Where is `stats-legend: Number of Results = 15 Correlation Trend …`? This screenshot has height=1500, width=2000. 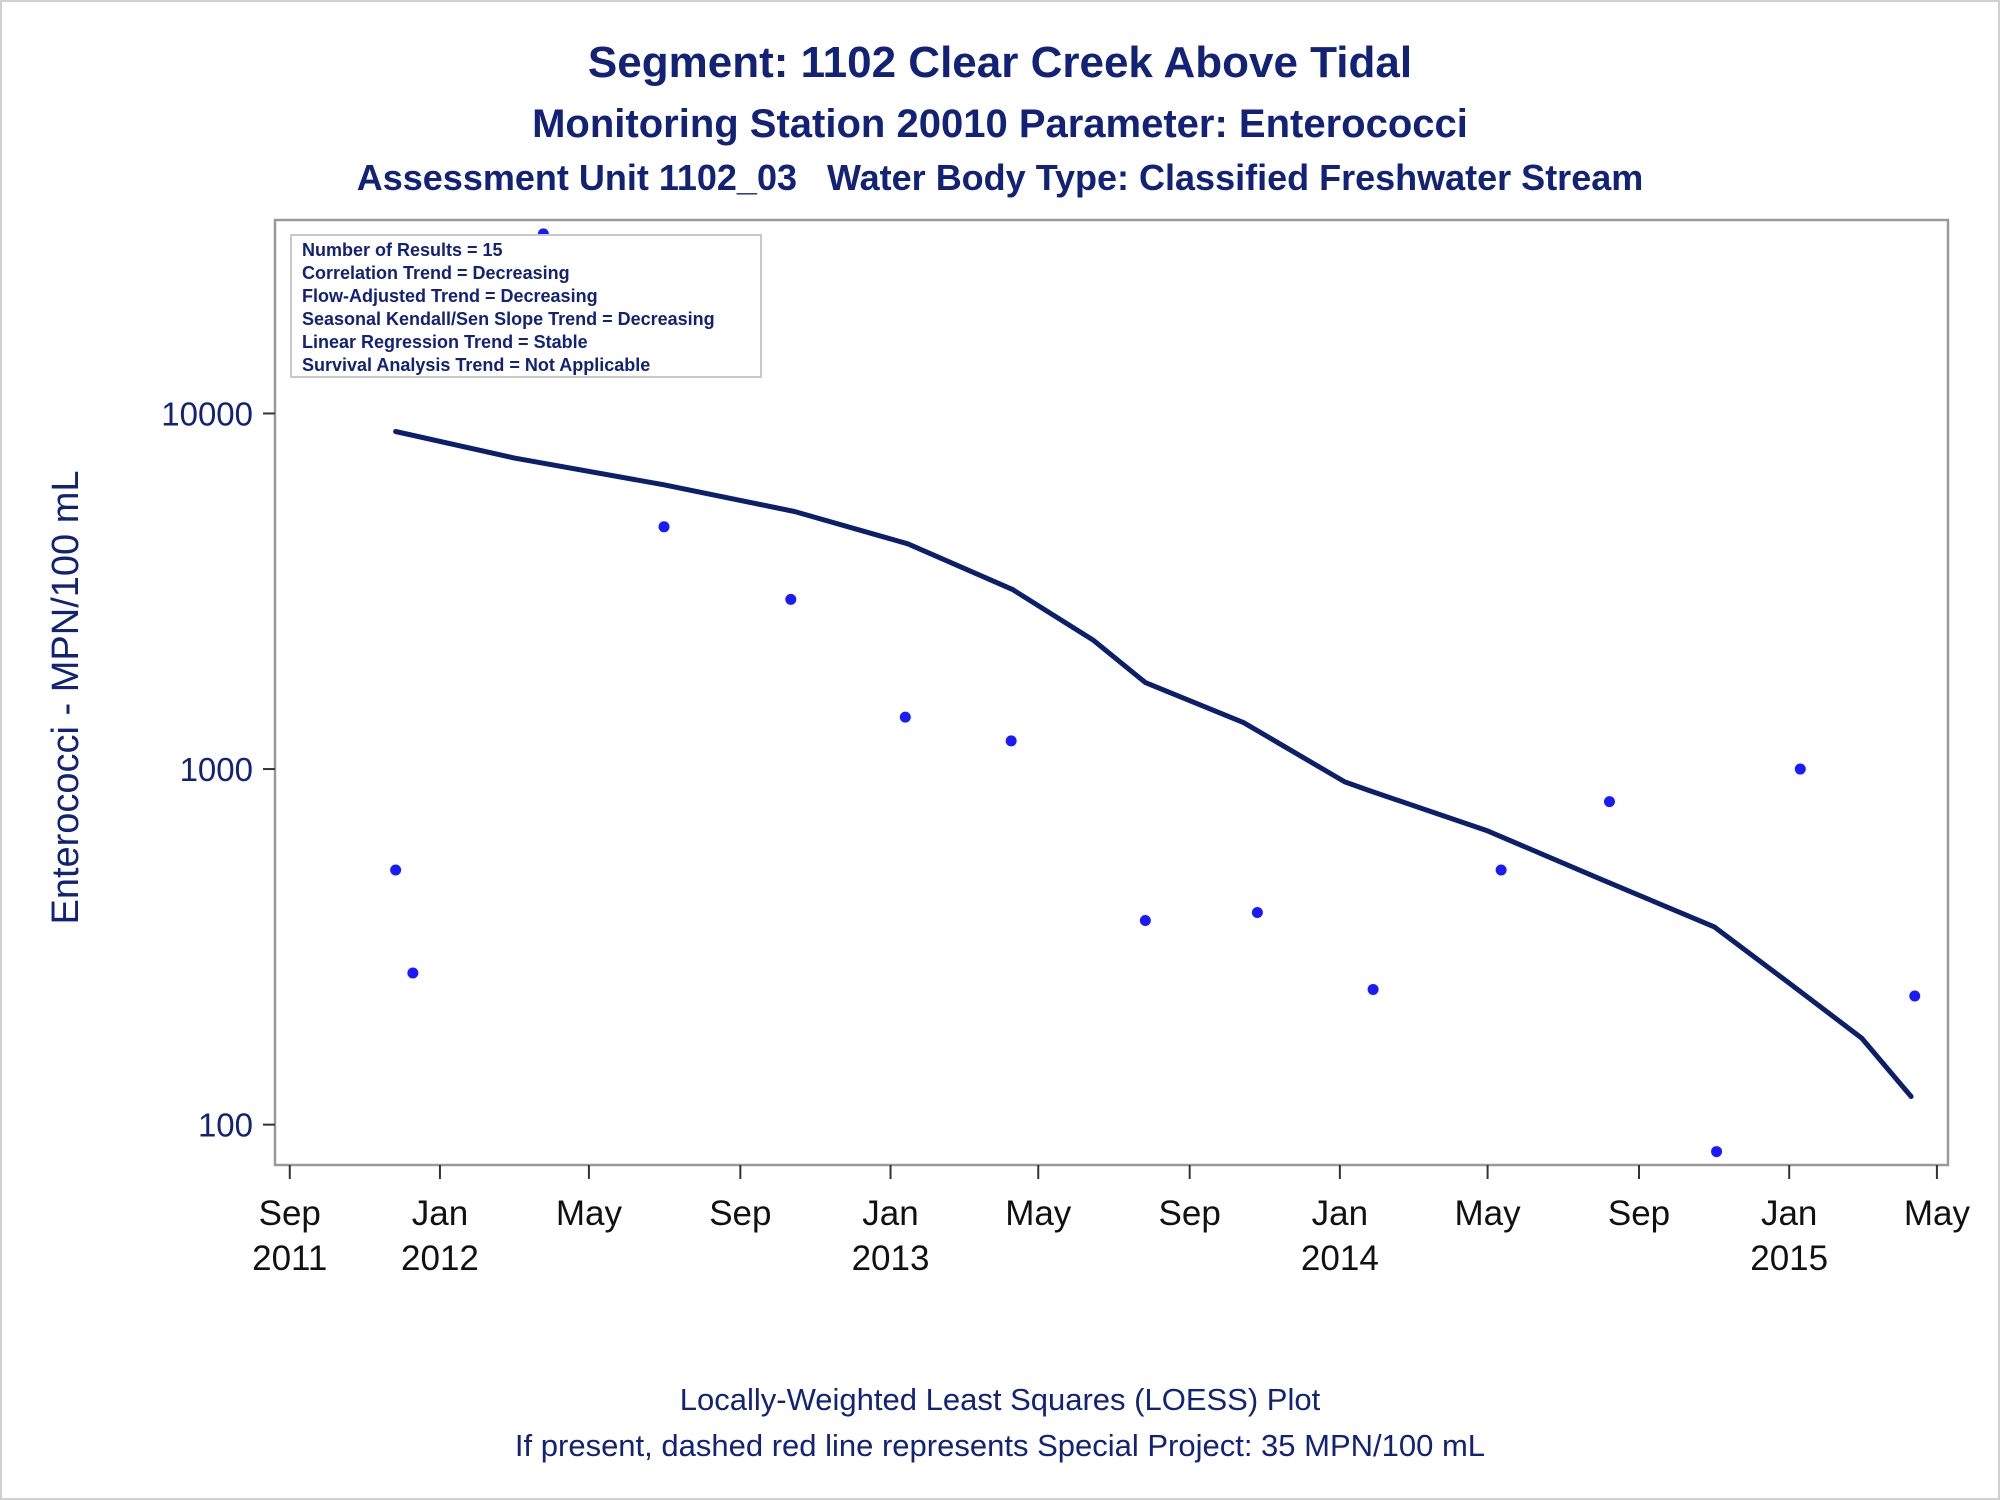
stats-legend: Number of Results = 15 Correlation Trend … is located at coordinates (526, 306).